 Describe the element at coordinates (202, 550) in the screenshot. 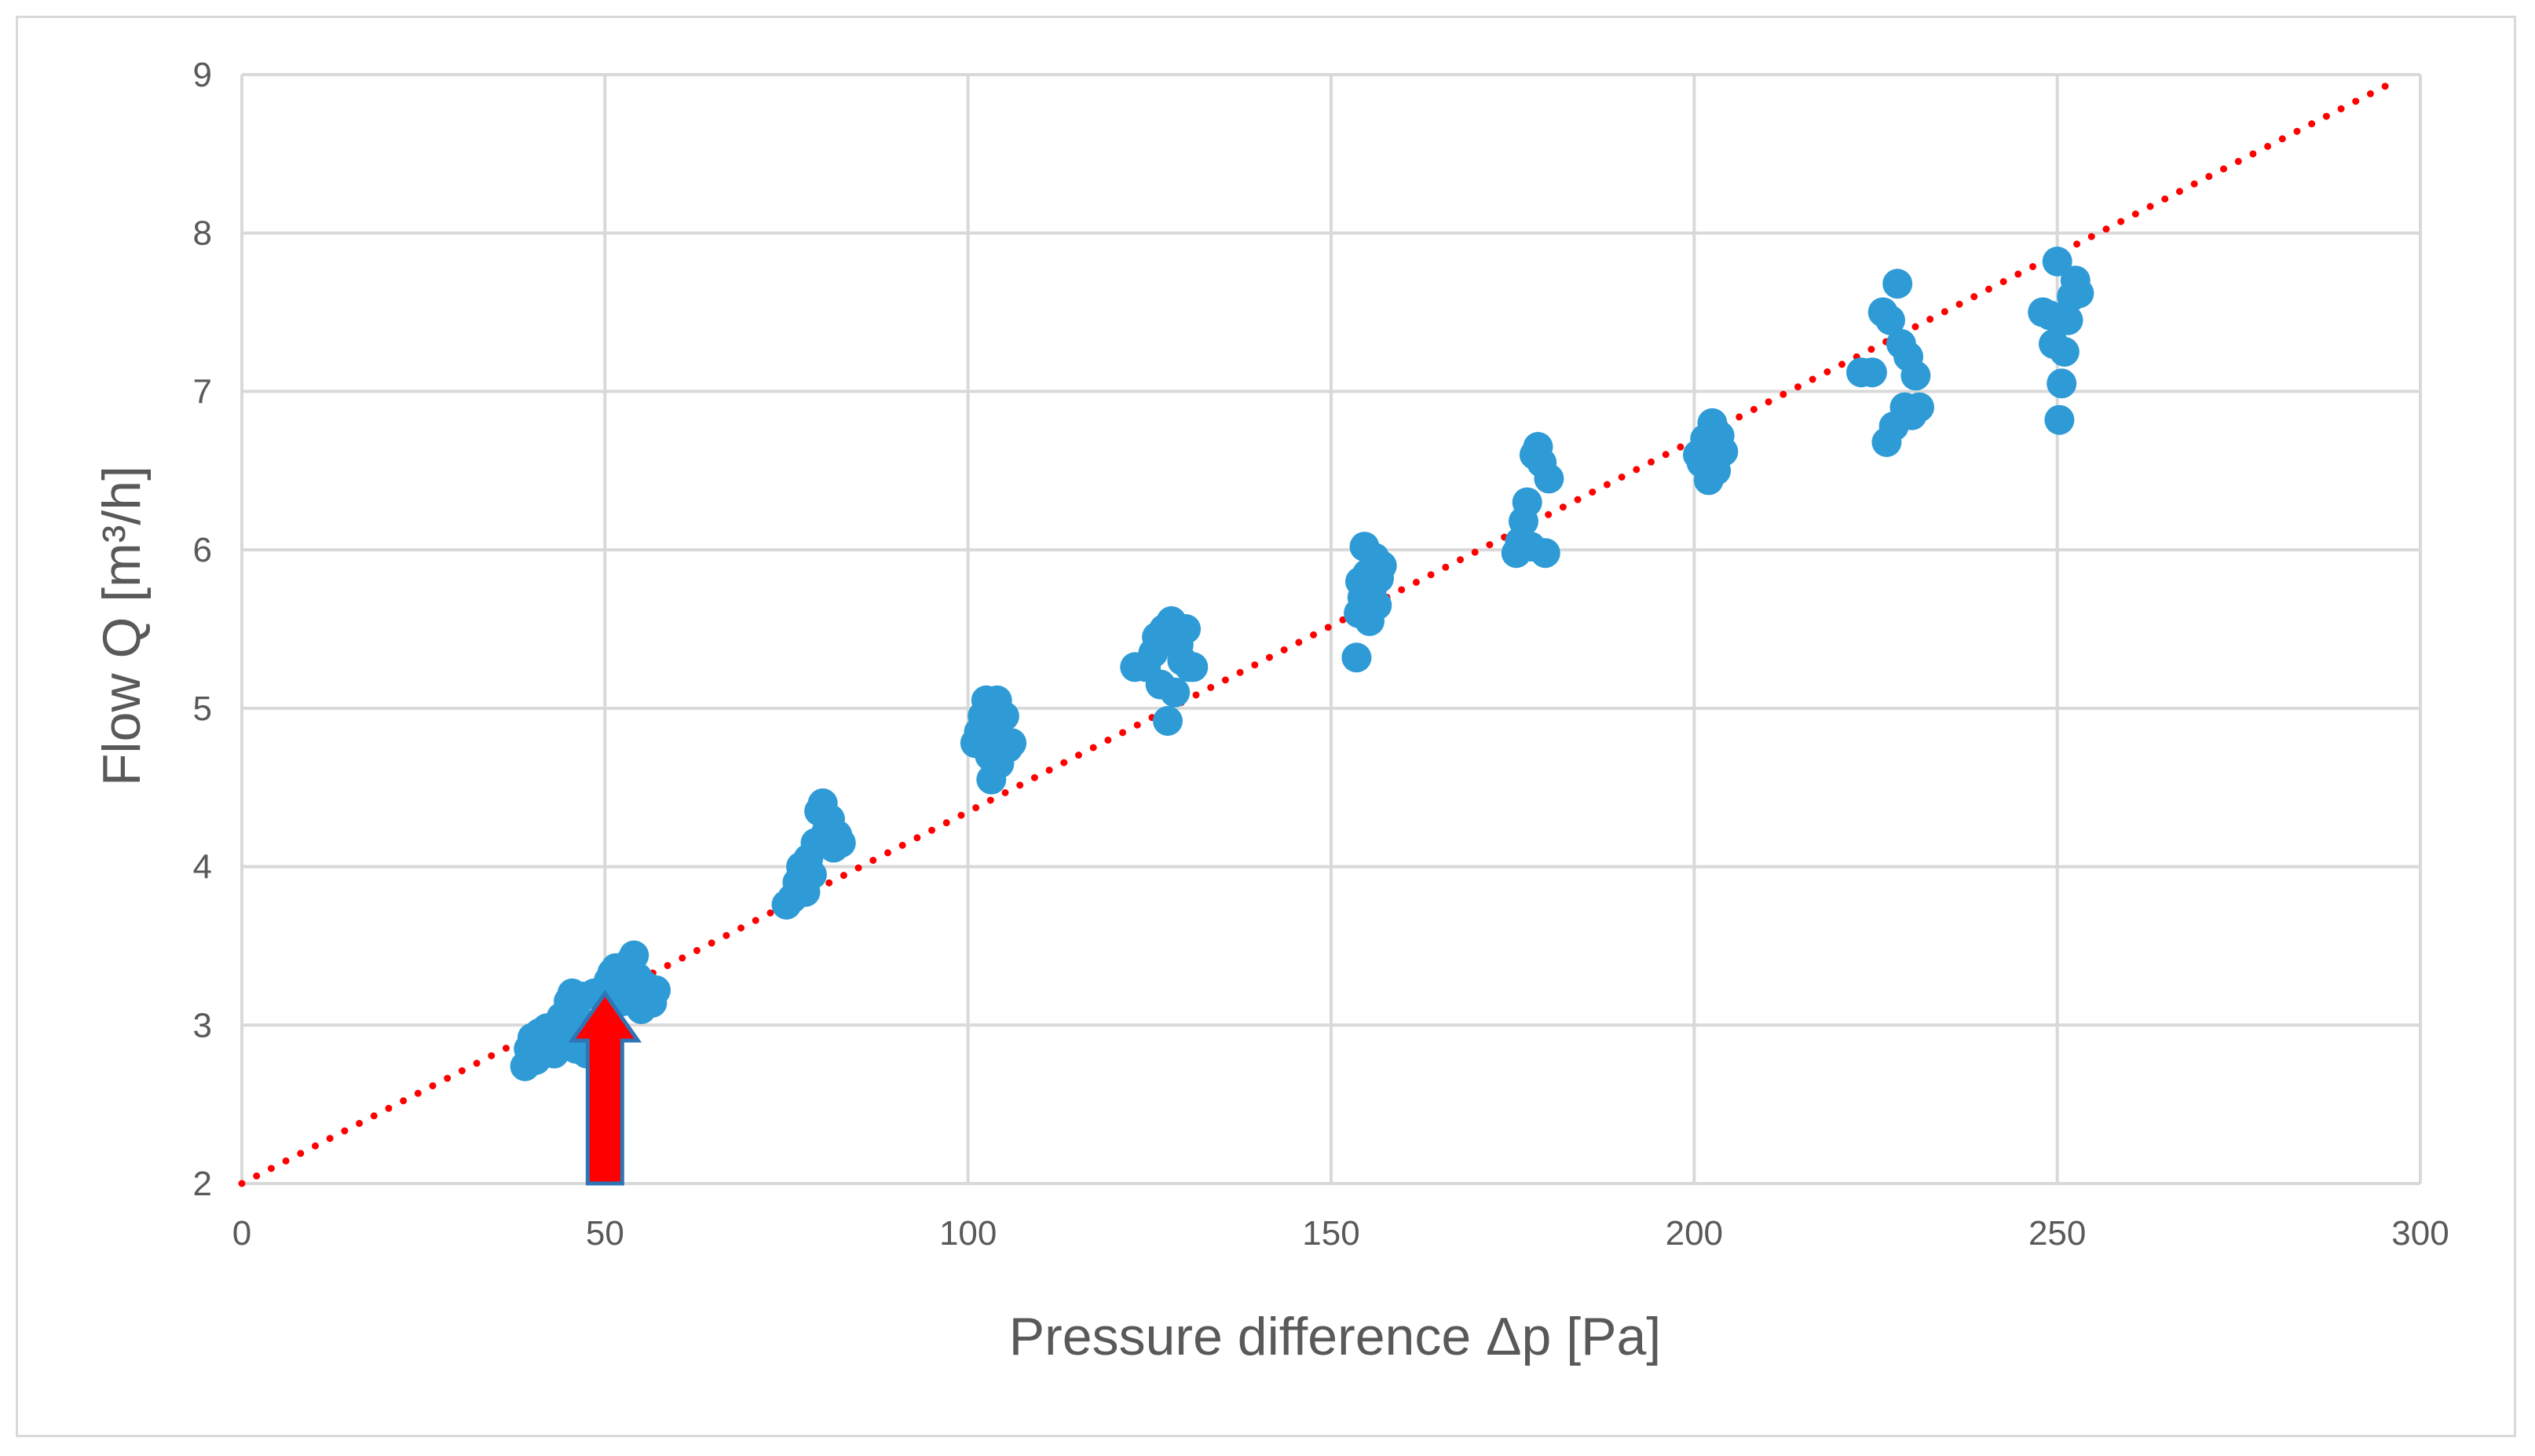

I see `y-tick-label: 6` at that location.